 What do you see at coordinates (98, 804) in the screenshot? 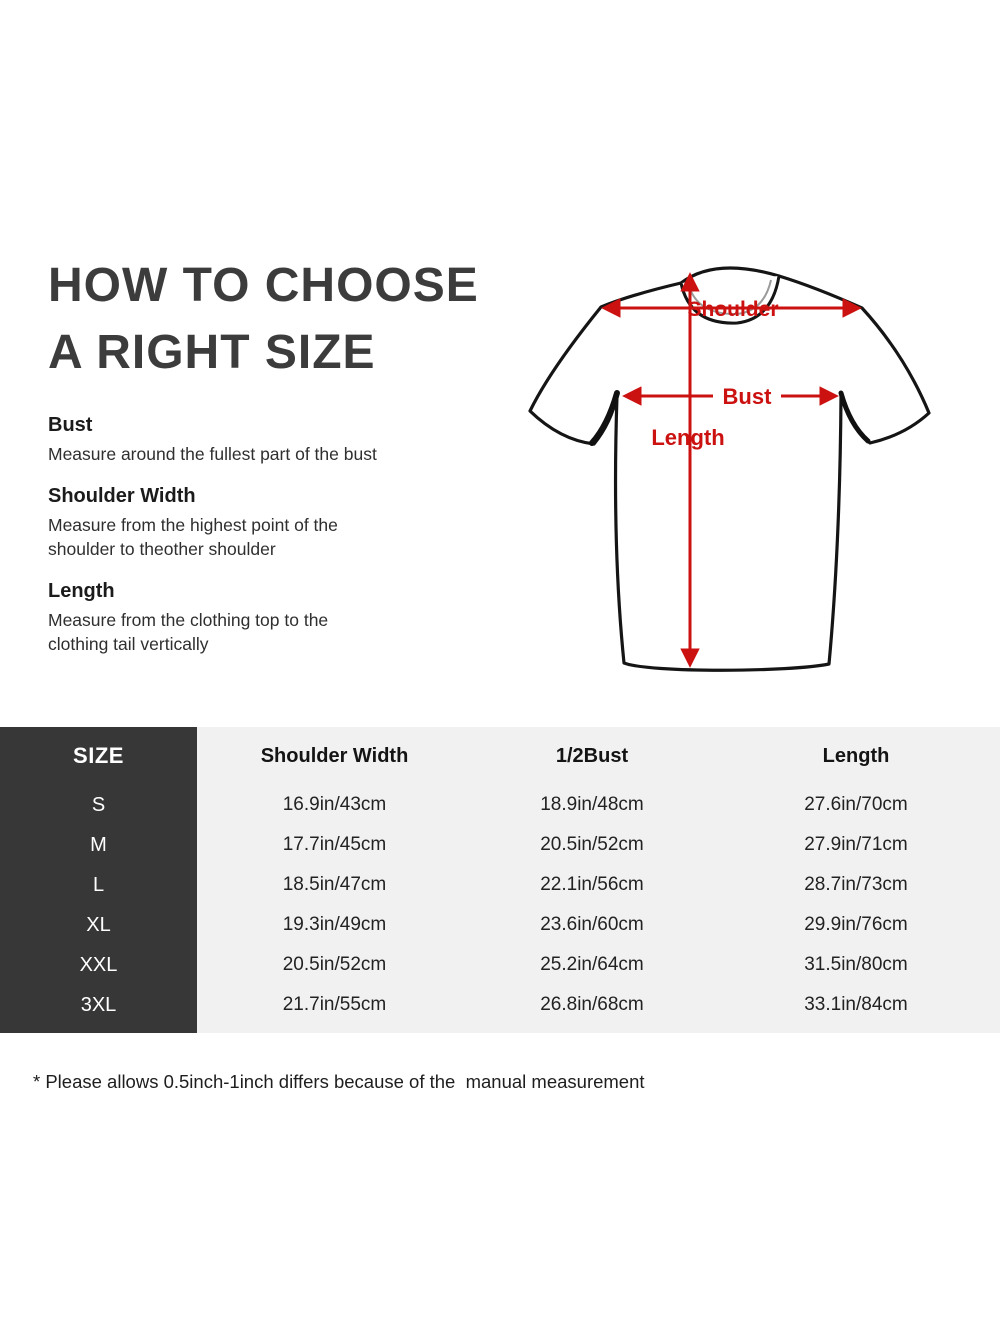
I see `size-cell-s: S` at bounding box center [98, 804].